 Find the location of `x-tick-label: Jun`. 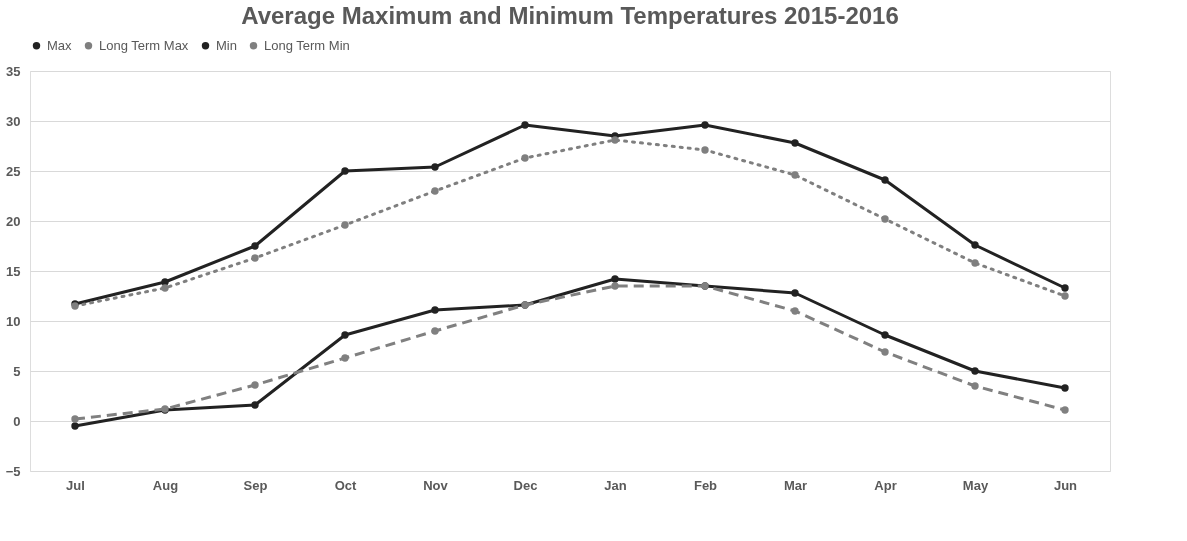

x-tick-label: Jun is located at coordinates (1065, 485).